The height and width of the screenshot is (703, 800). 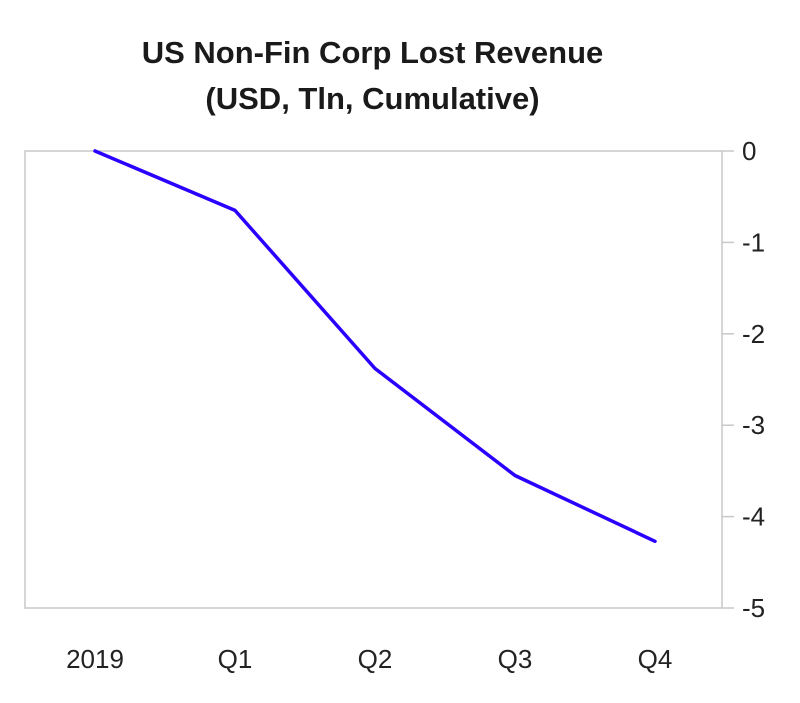 I want to click on y-axis: 0 -1 -2 -3 -4 -5, so click(x=743, y=379).